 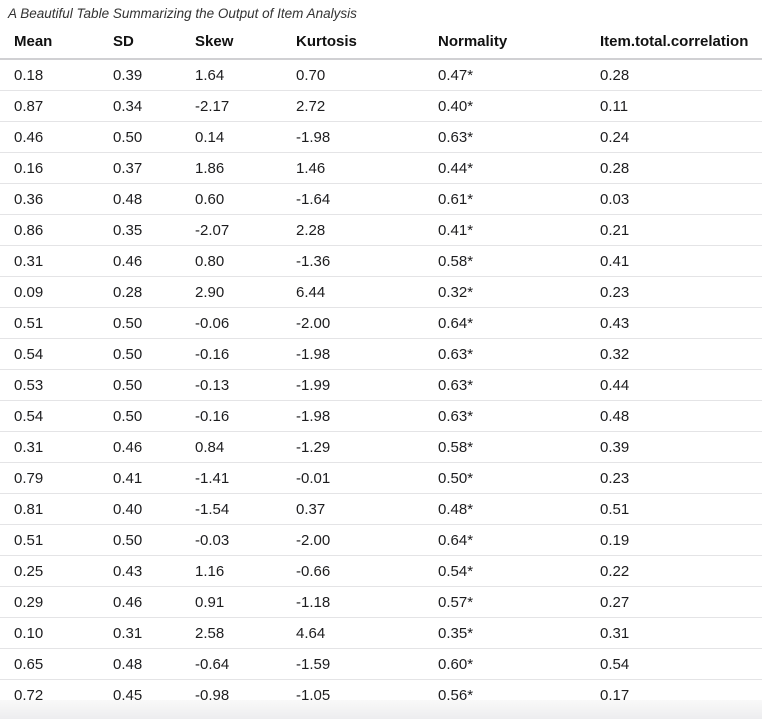 What do you see at coordinates (231, 447) in the screenshot?
I see `table-cell: 0.84` at bounding box center [231, 447].